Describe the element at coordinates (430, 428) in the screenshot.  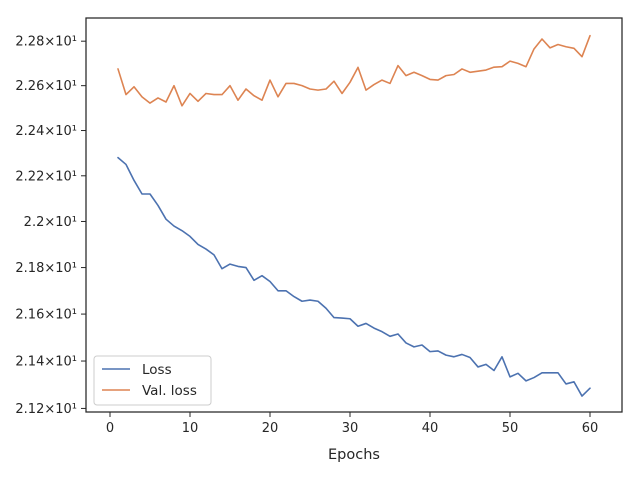
I see `x-tick-label: 40` at that location.